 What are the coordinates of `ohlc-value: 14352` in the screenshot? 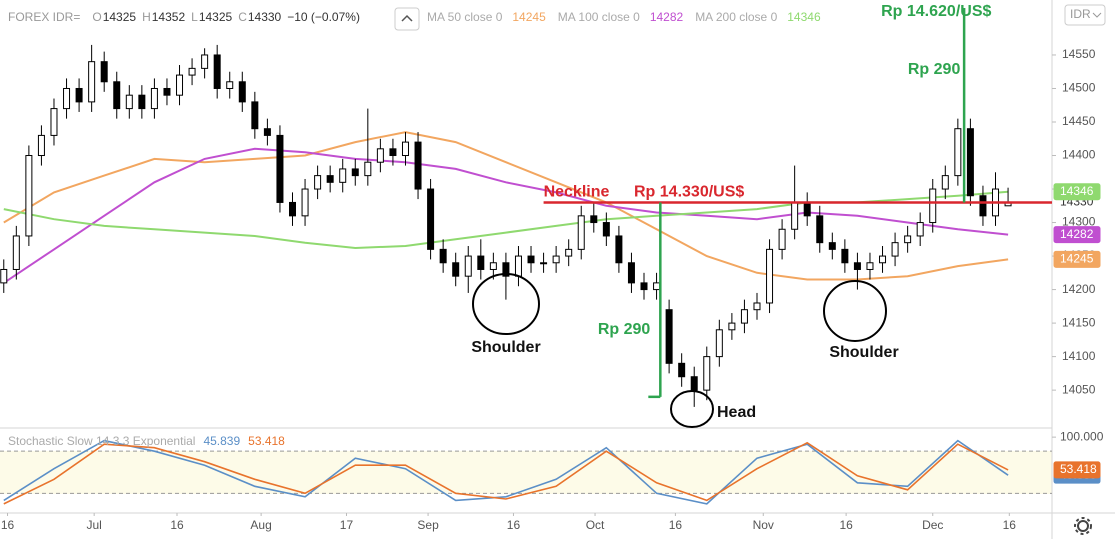 It's located at (169, 17).